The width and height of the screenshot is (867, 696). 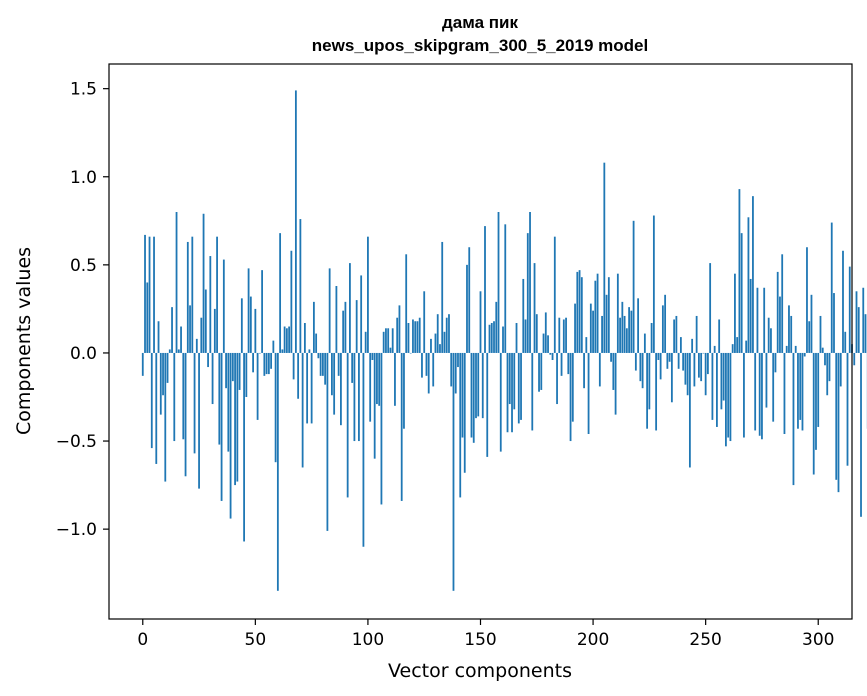 What do you see at coordinates (24, 341) in the screenshot?
I see `y-axis-label: Components values` at bounding box center [24, 341].